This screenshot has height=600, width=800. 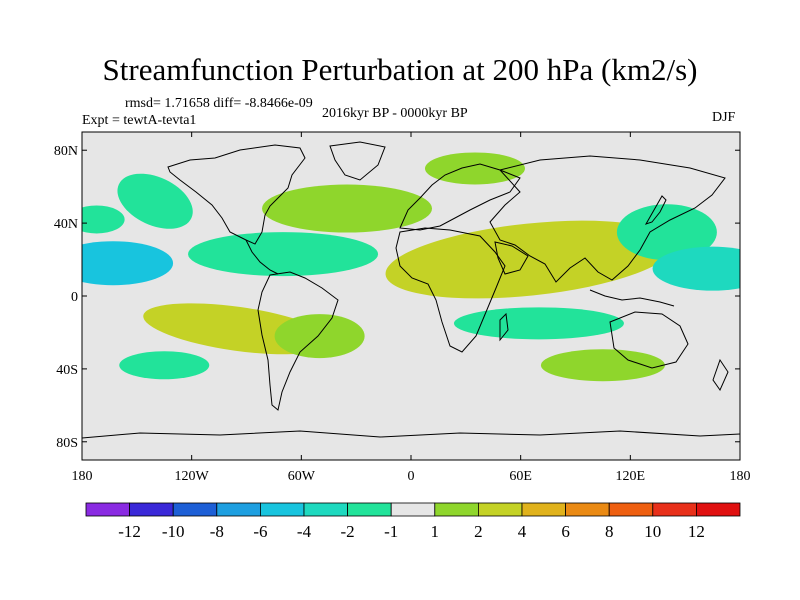 What do you see at coordinates (538, 323) in the screenshot?
I see `anomaly-south-indian-negative` at bounding box center [538, 323].